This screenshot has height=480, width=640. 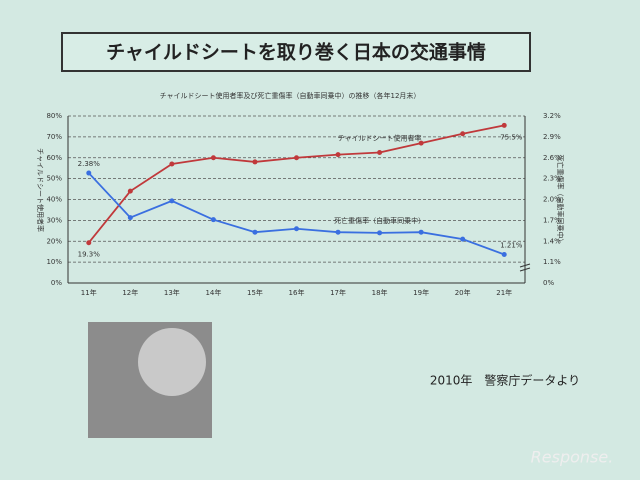 I want to click on y-tick-label: 70%, so click(x=54, y=137).